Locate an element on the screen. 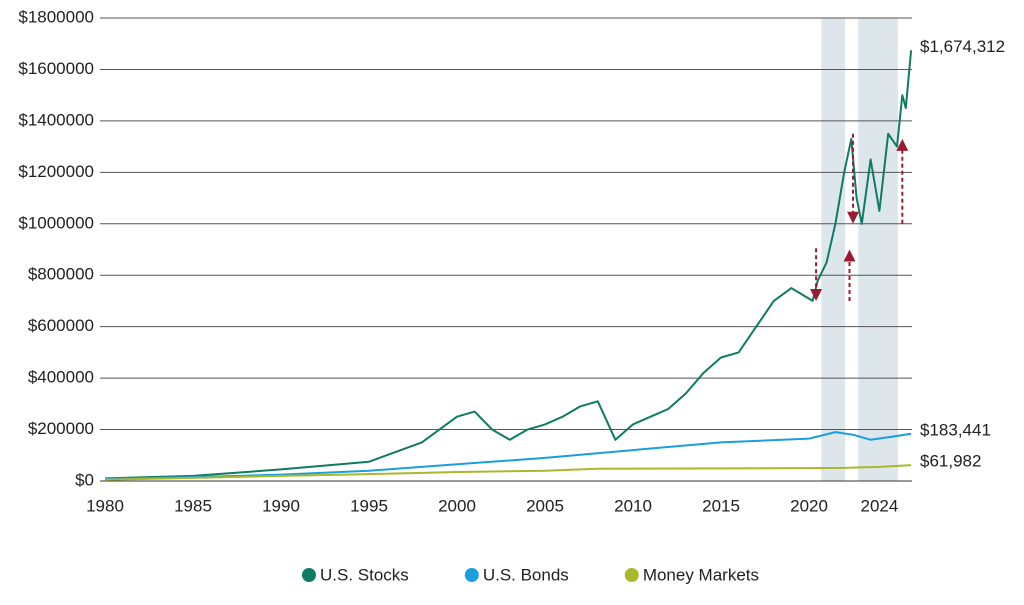 Image resolution: width=1024 pixels, height=605 pixels. end-label: $183,441 is located at coordinates (955, 429).